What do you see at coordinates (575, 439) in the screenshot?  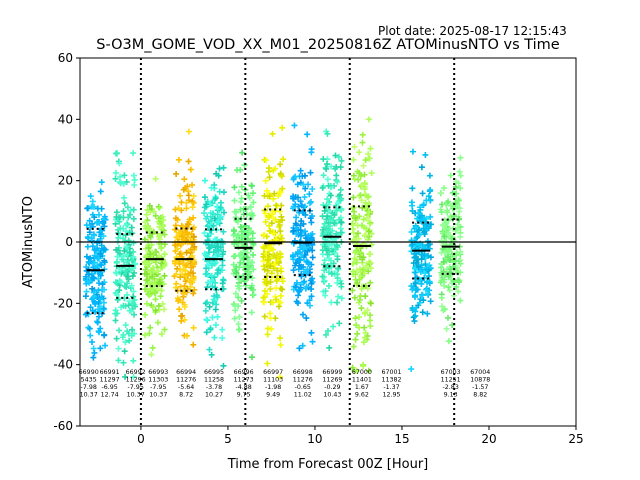 I see `x-tick-label: 25` at bounding box center [575, 439].